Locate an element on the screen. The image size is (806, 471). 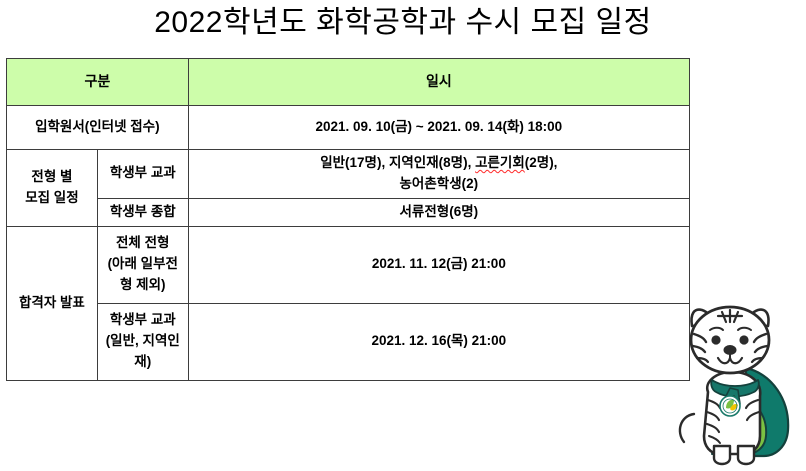
group-label-line-2: 모집 일정 is located at coordinates (52, 197).